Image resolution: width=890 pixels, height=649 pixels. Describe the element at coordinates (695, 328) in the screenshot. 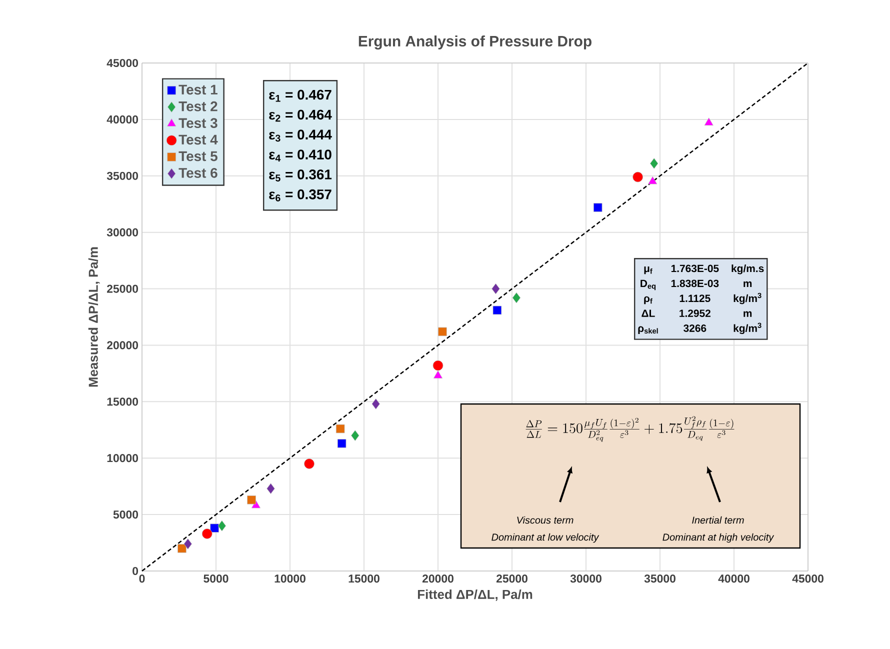

I see `annotation: 3266` at that location.